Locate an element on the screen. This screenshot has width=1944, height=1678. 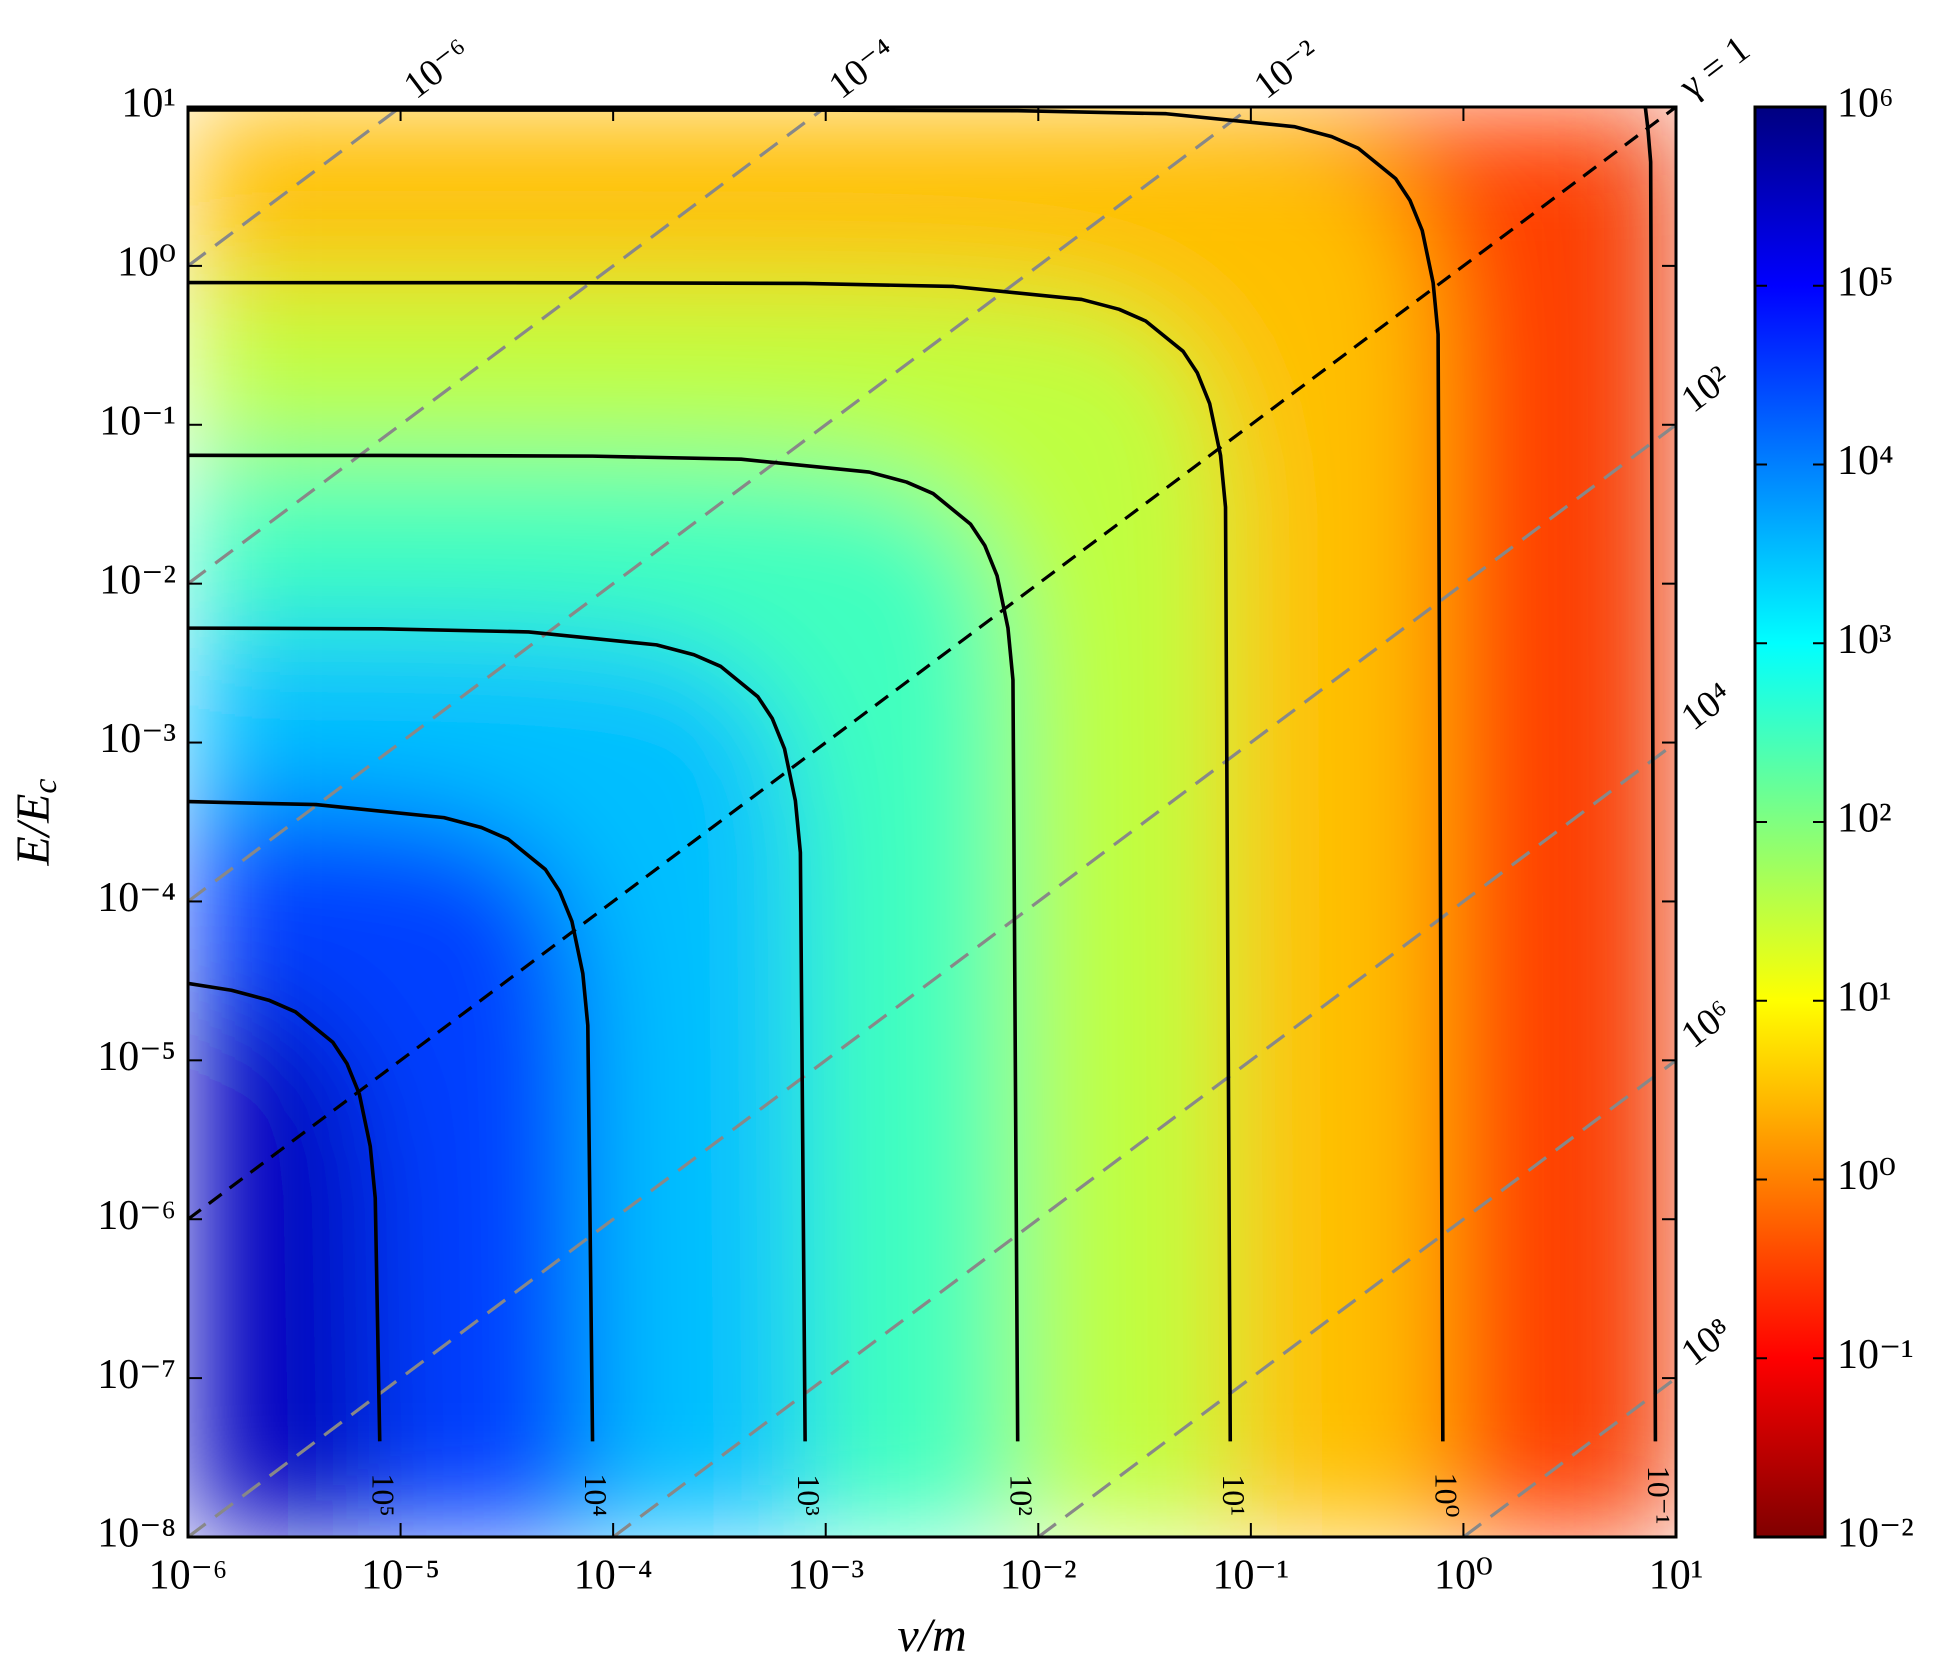
y-axis-label-subscript: c is located at coordinates (45, 785).